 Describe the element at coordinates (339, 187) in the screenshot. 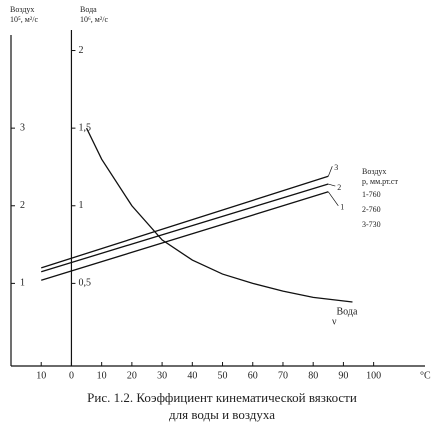

I see `series-label: 2` at that location.